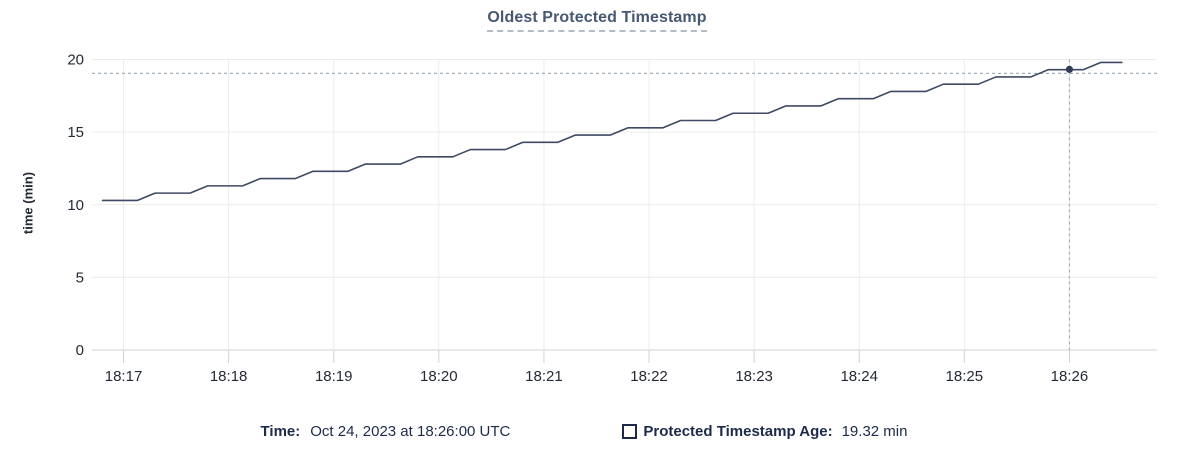  What do you see at coordinates (754, 376) in the screenshot?
I see `x-tick-label: 18:23` at bounding box center [754, 376].